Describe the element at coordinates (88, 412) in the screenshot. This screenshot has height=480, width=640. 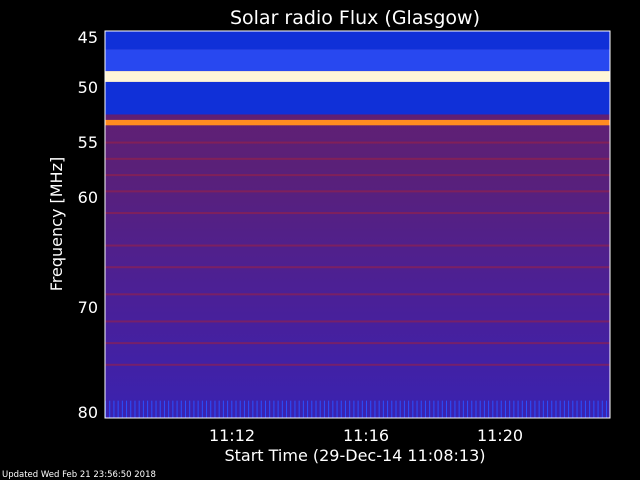
I see `y-tick-label: 80` at that location.